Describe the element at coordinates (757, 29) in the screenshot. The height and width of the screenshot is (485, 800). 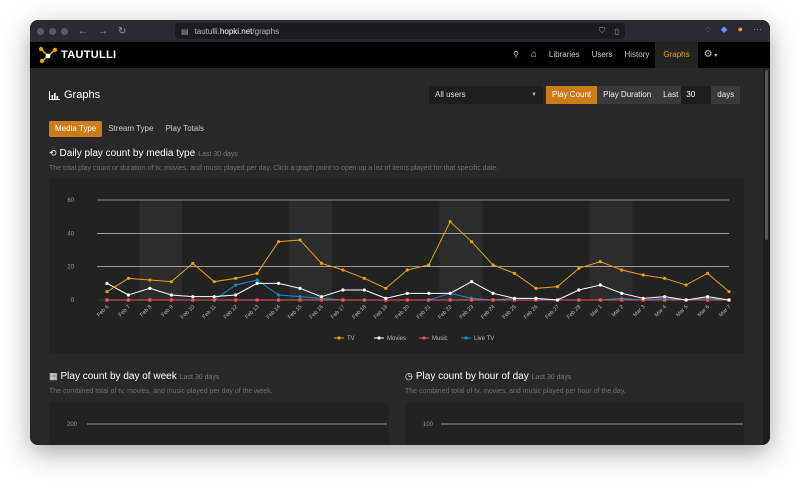
I see `menu-icon: ···` at that location.